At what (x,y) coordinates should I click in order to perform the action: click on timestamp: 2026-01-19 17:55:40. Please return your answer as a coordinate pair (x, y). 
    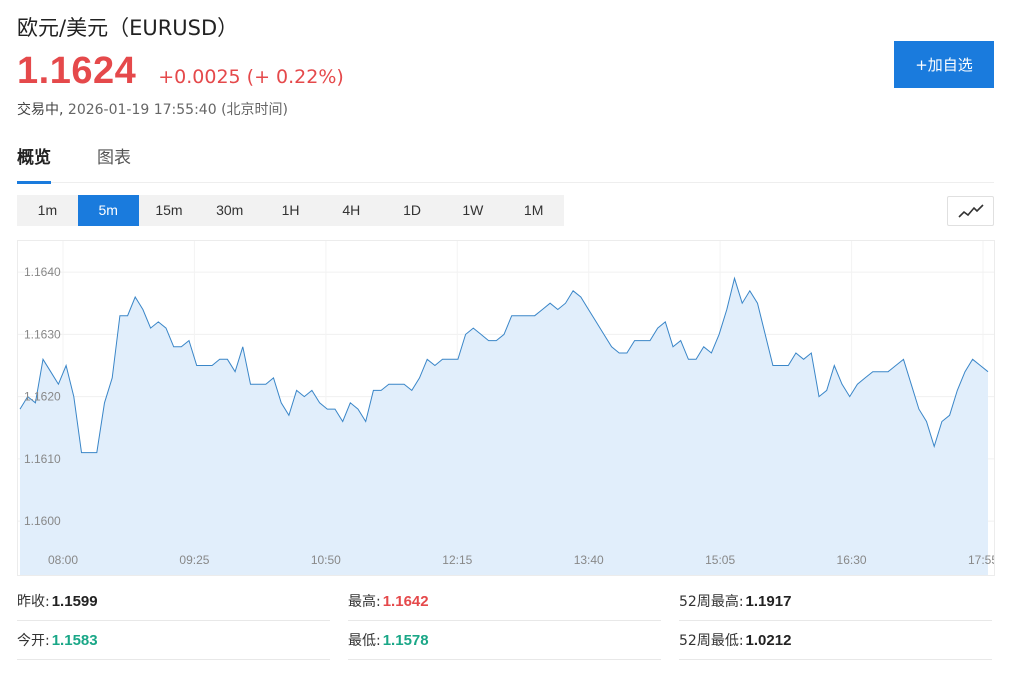
    Looking at the image, I should click on (142, 110).